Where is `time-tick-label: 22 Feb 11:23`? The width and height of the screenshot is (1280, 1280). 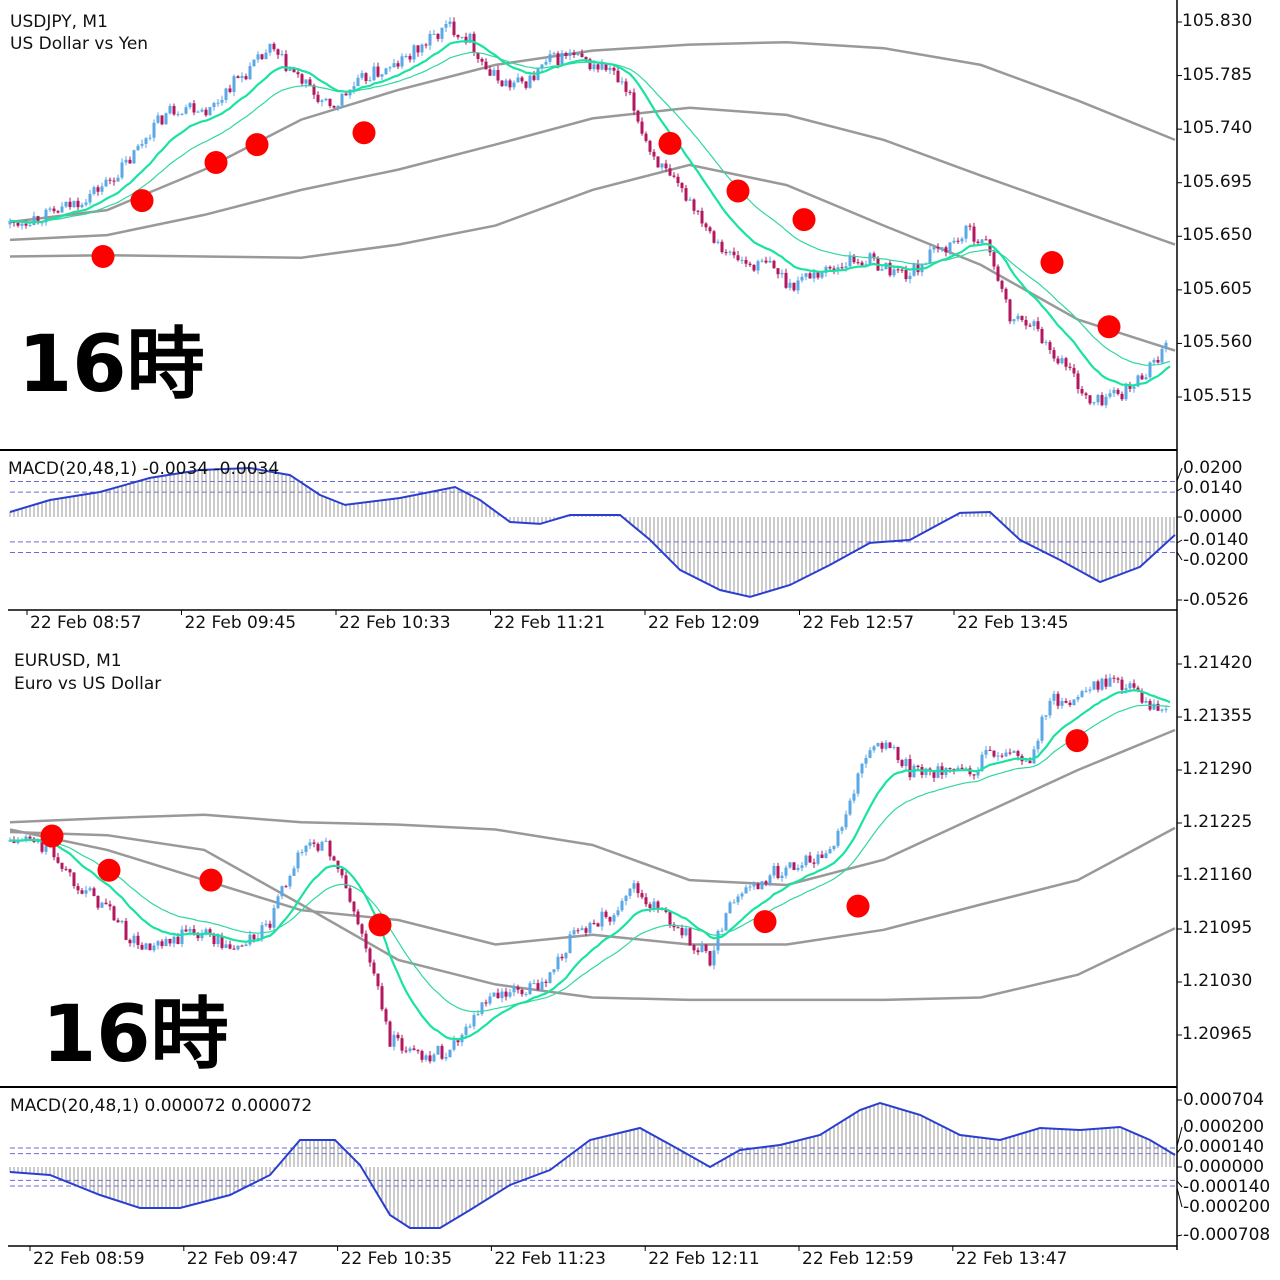
time-tick-label: 22 Feb 11:23 is located at coordinates (550, 1259).